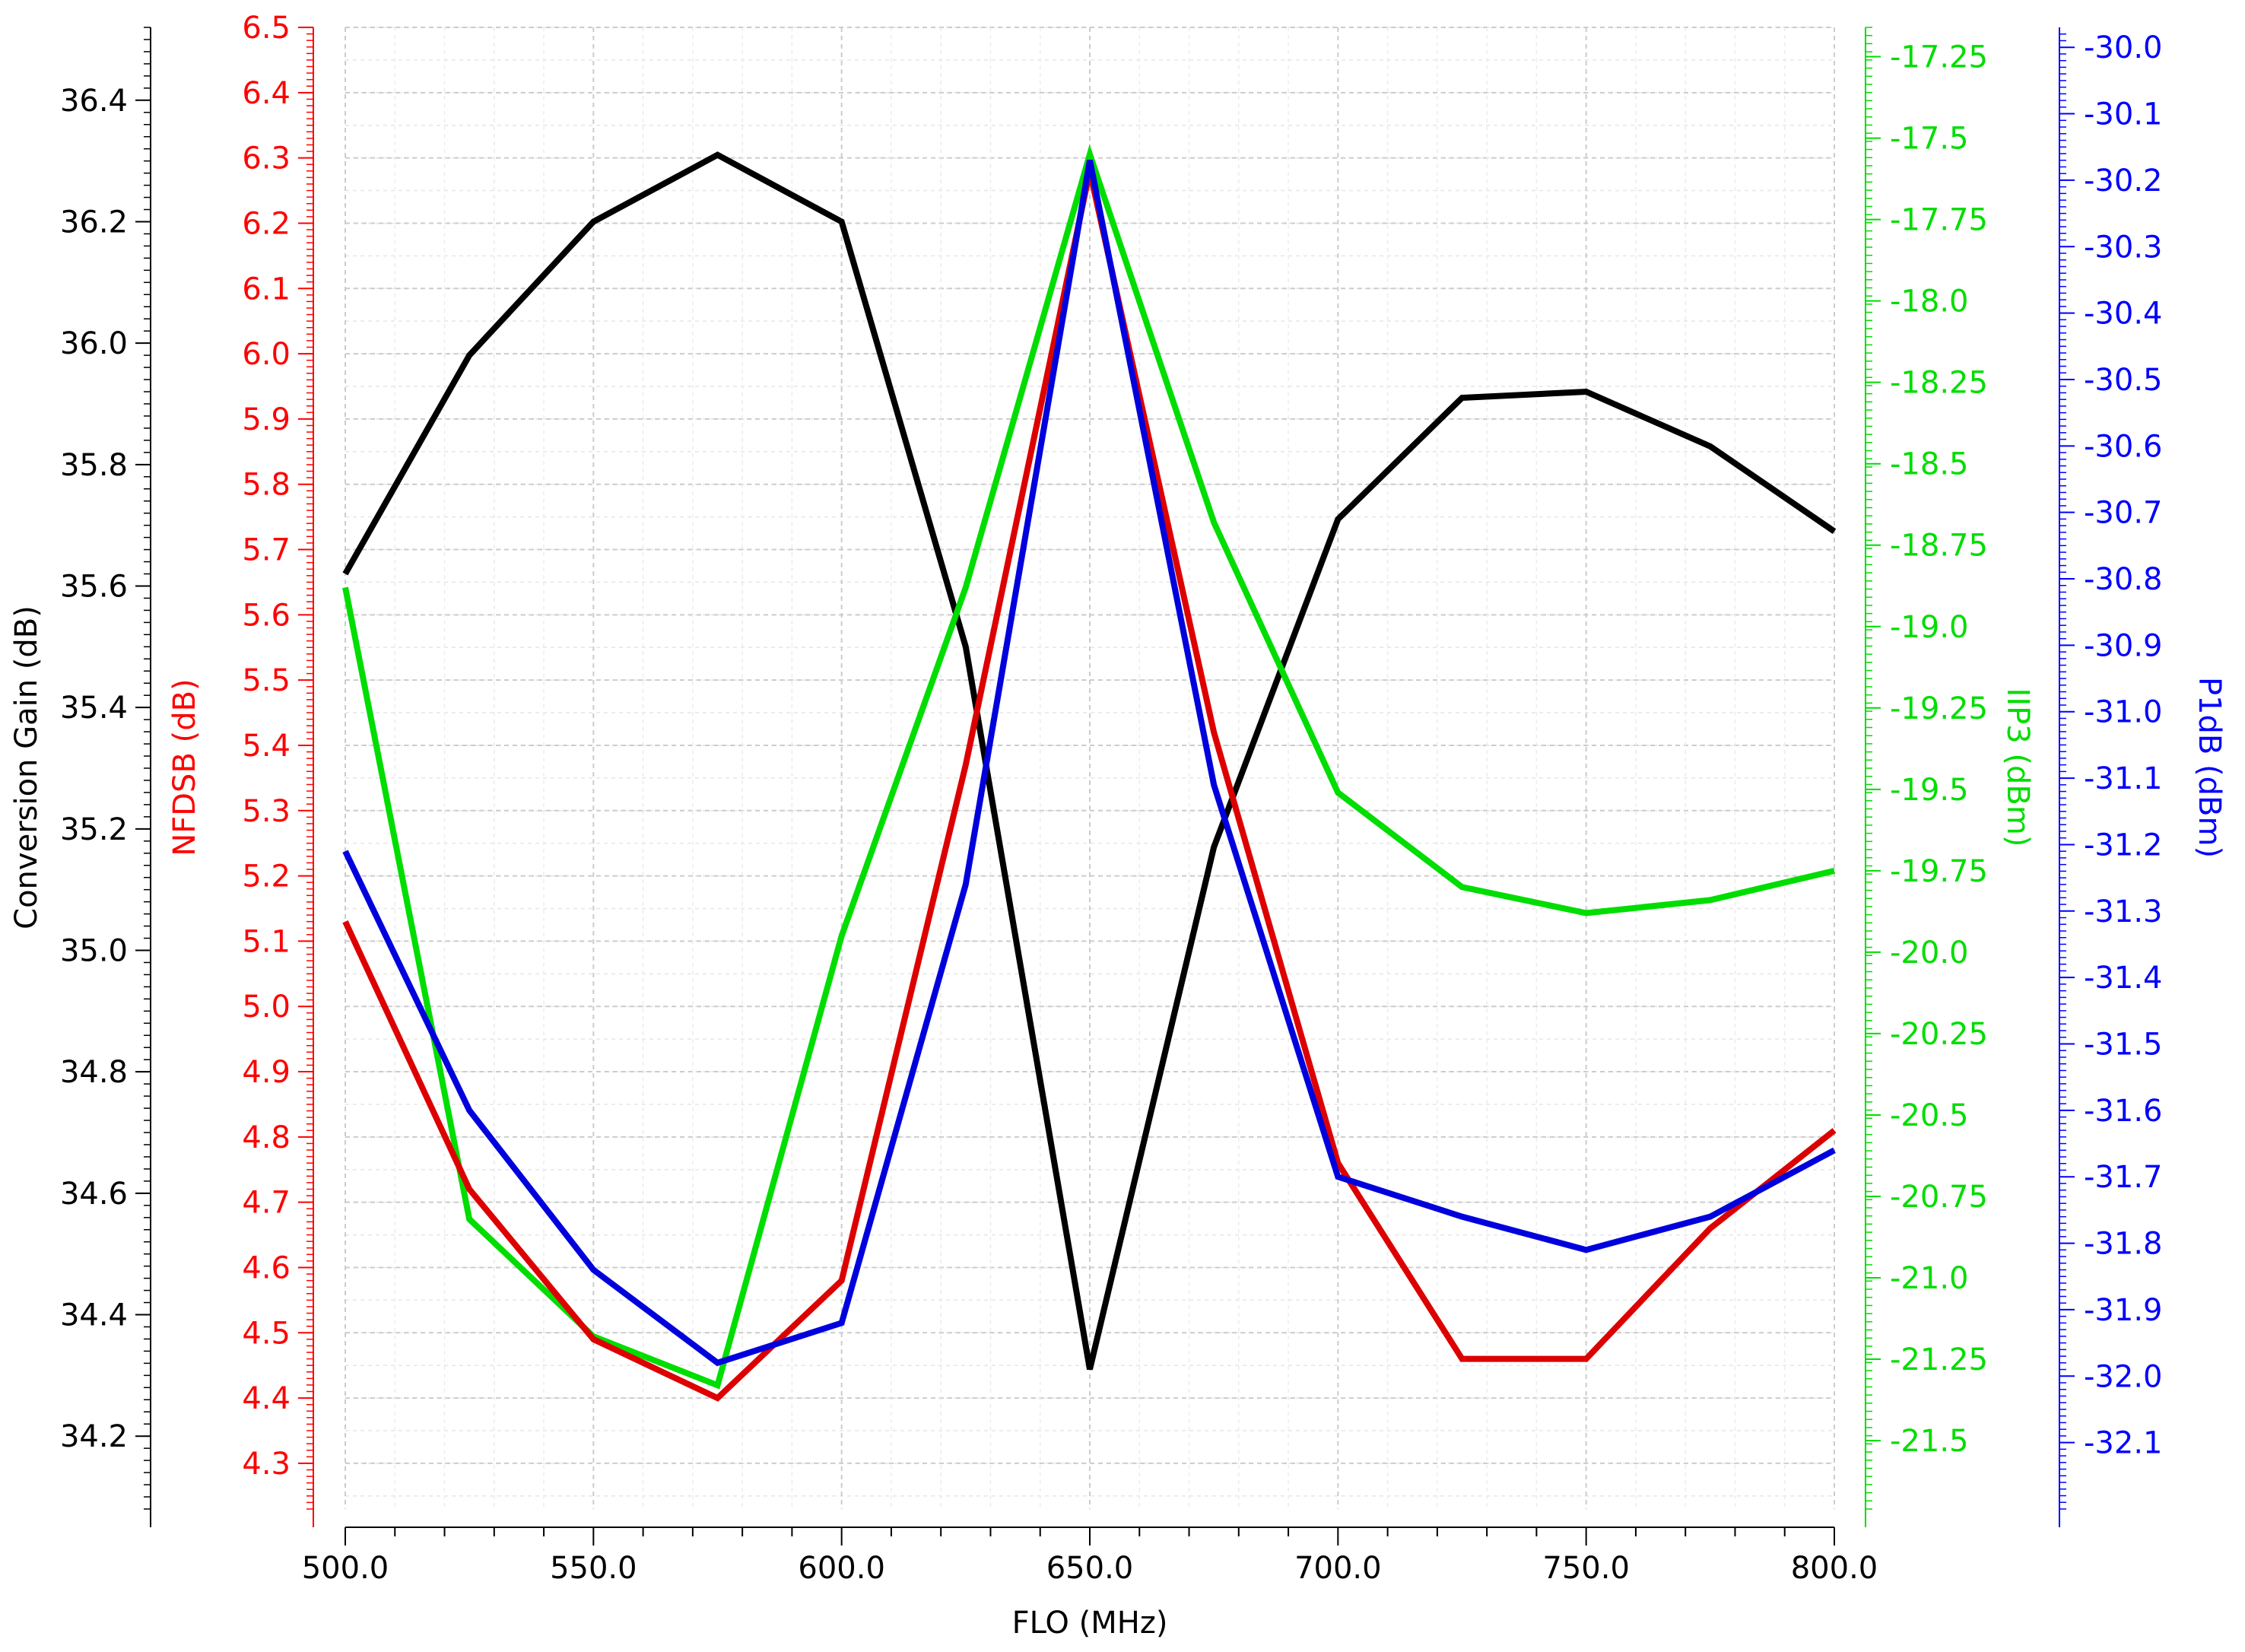 The image size is (2245, 1652). I want to click on y-tick-label: 35.0, so click(94, 951).